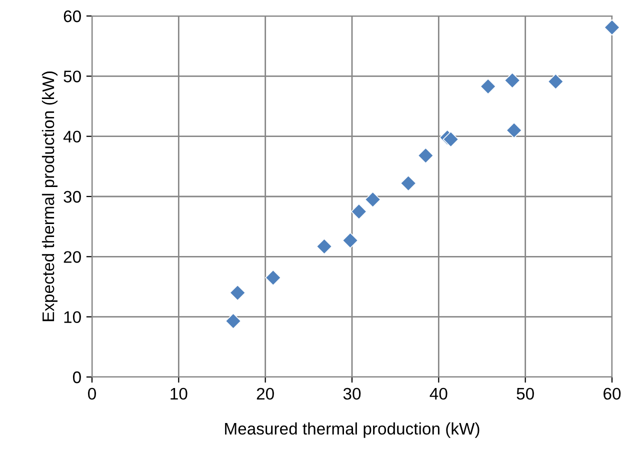 The width and height of the screenshot is (625, 463). I want to click on y-tick-label: 20, so click(72, 257).